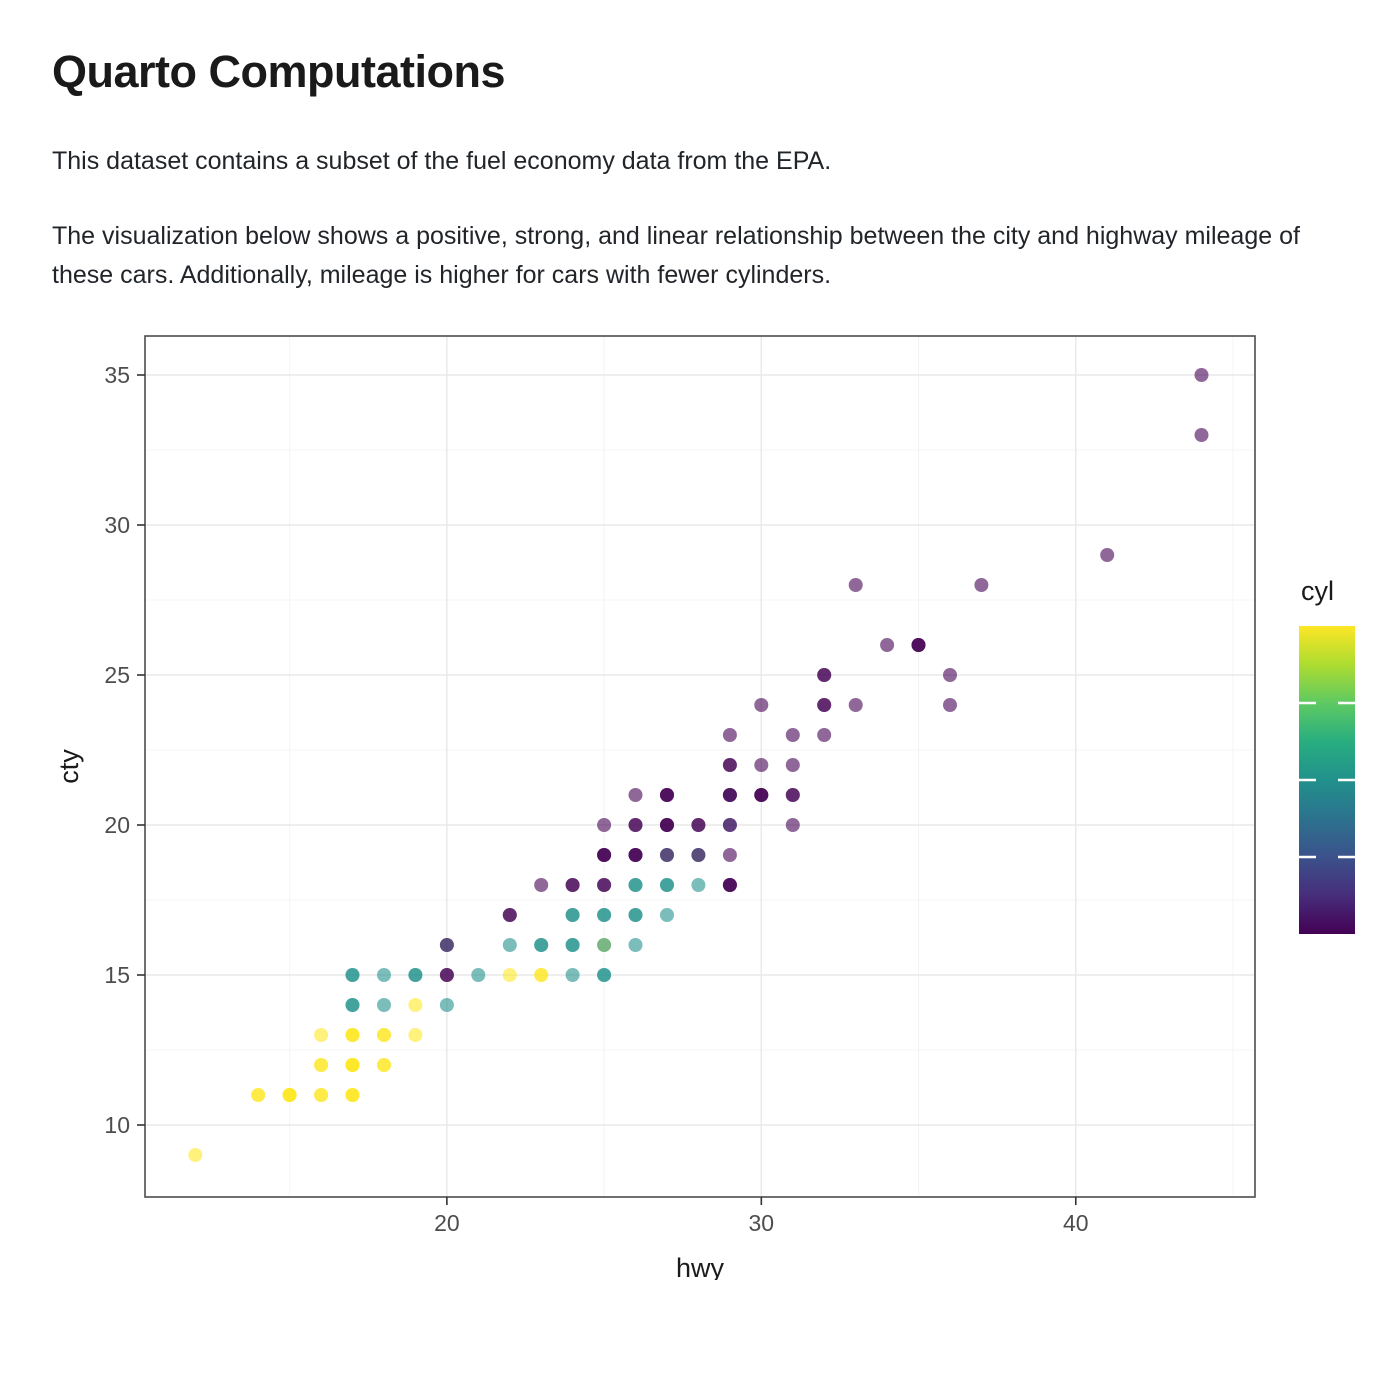 The width and height of the screenshot is (1400, 1400). What do you see at coordinates (69, 766) in the screenshot?
I see `y-axis-title: cty` at bounding box center [69, 766].